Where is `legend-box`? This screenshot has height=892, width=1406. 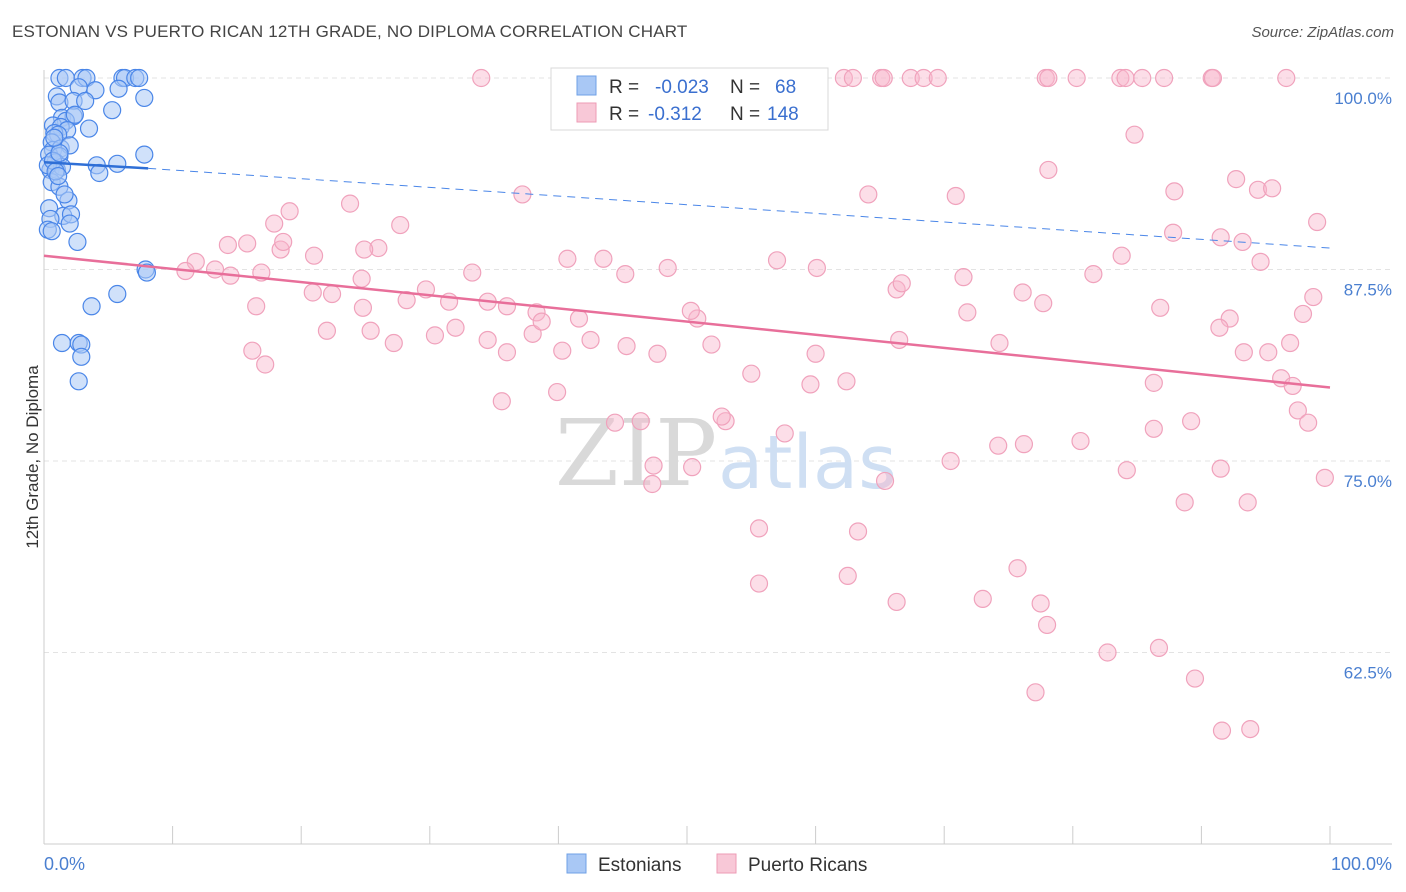
legend-box is located at coordinates (689, 99).